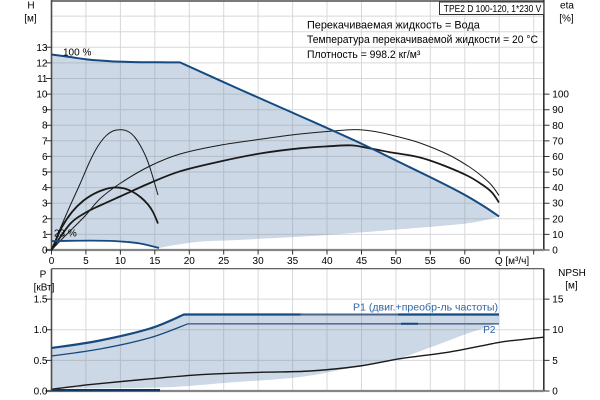  Describe the element at coordinates (45, 157) in the screenshot. I see `svg-text: 6` at that location.